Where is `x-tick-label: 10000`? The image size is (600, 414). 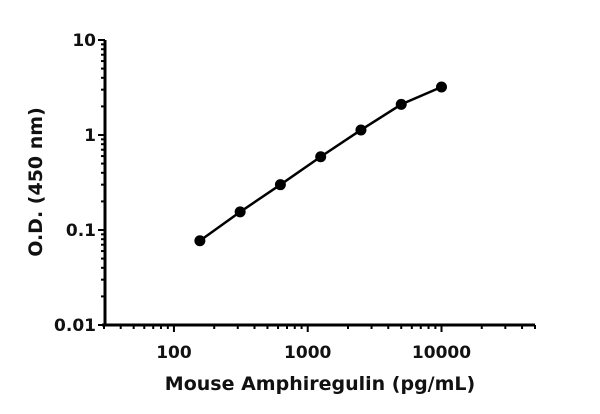
x-tick-label: 10000 is located at coordinates (441, 353).